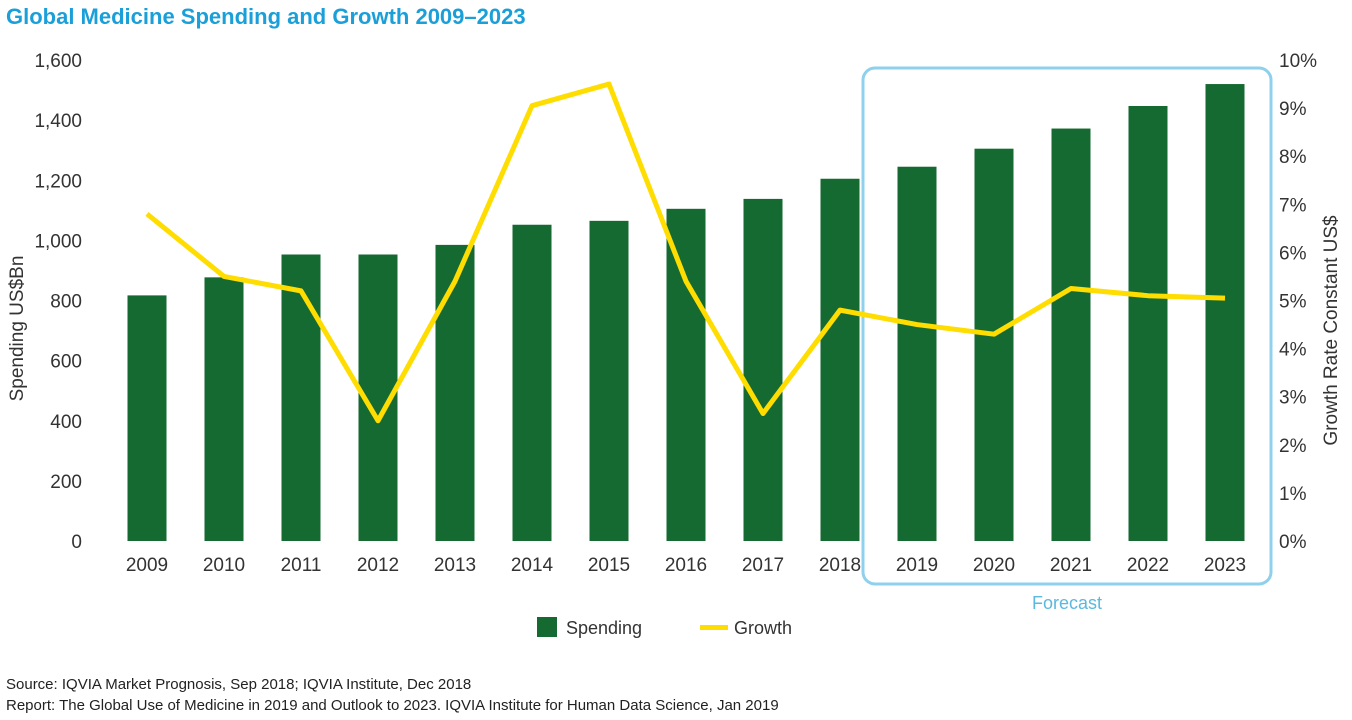 The height and width of the screenshot is (720, 1352). Describe the element at coordinates (1293, 157) in the screenshot. I see `y2-tick-label: 8%` at that location.